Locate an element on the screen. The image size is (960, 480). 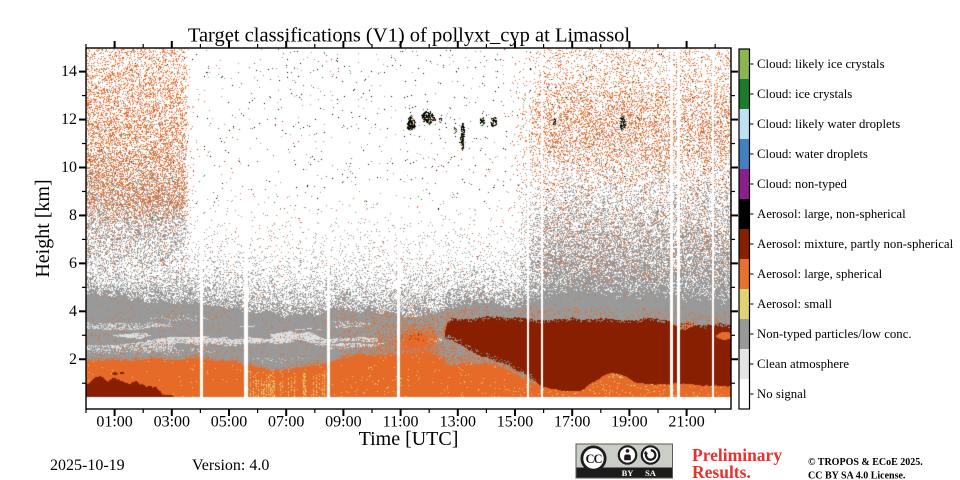
svg-text: 12 is located at coordinates (69, 119).